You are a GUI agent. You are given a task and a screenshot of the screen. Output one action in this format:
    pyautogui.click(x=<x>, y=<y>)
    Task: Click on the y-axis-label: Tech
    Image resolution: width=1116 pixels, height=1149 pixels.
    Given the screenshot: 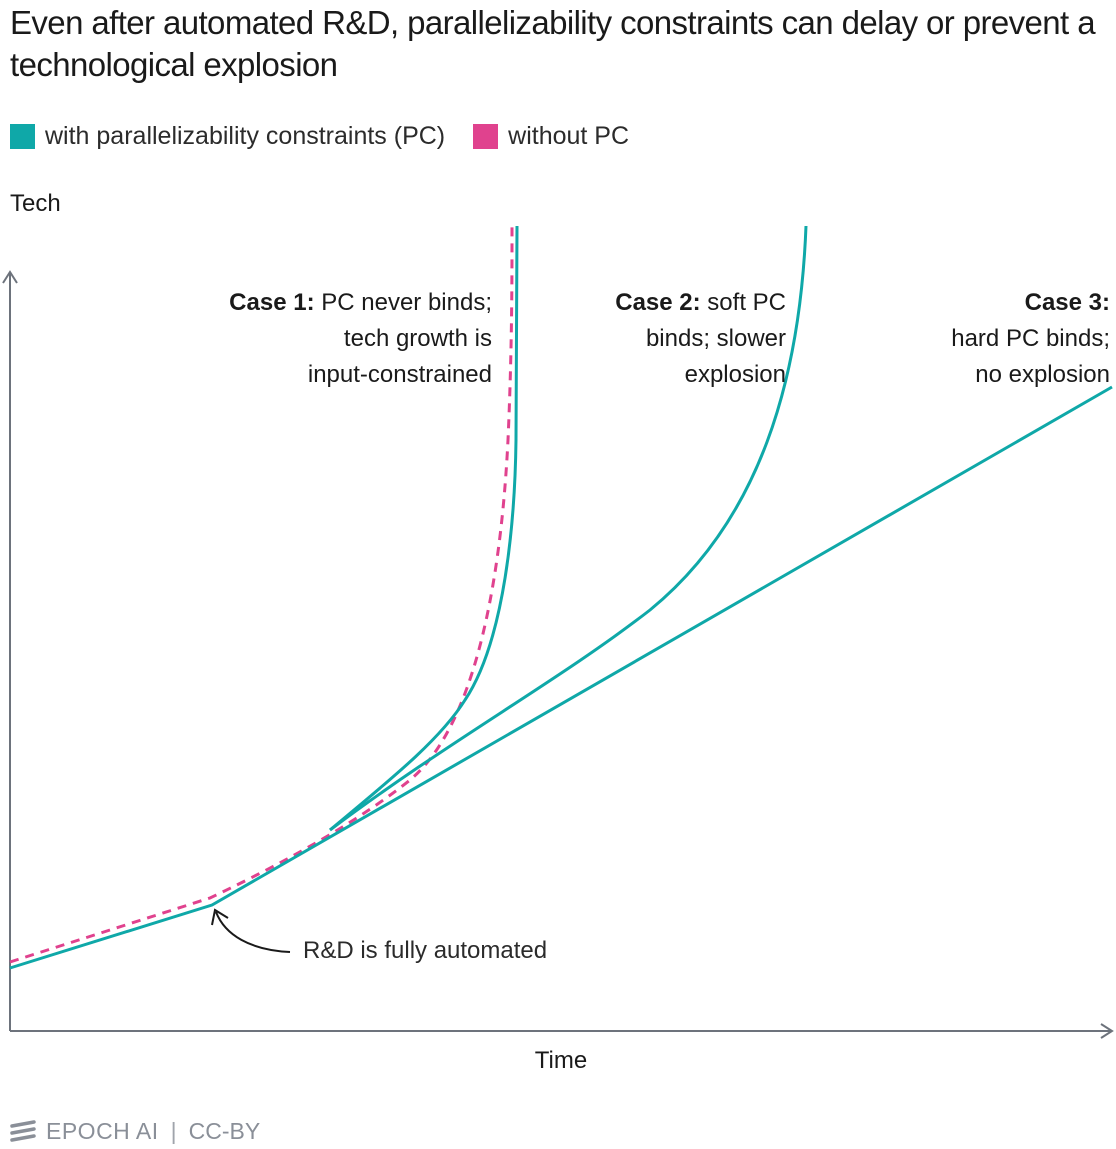 What is the action you would take?
    pyautogui.click(x=35, y=203)
    